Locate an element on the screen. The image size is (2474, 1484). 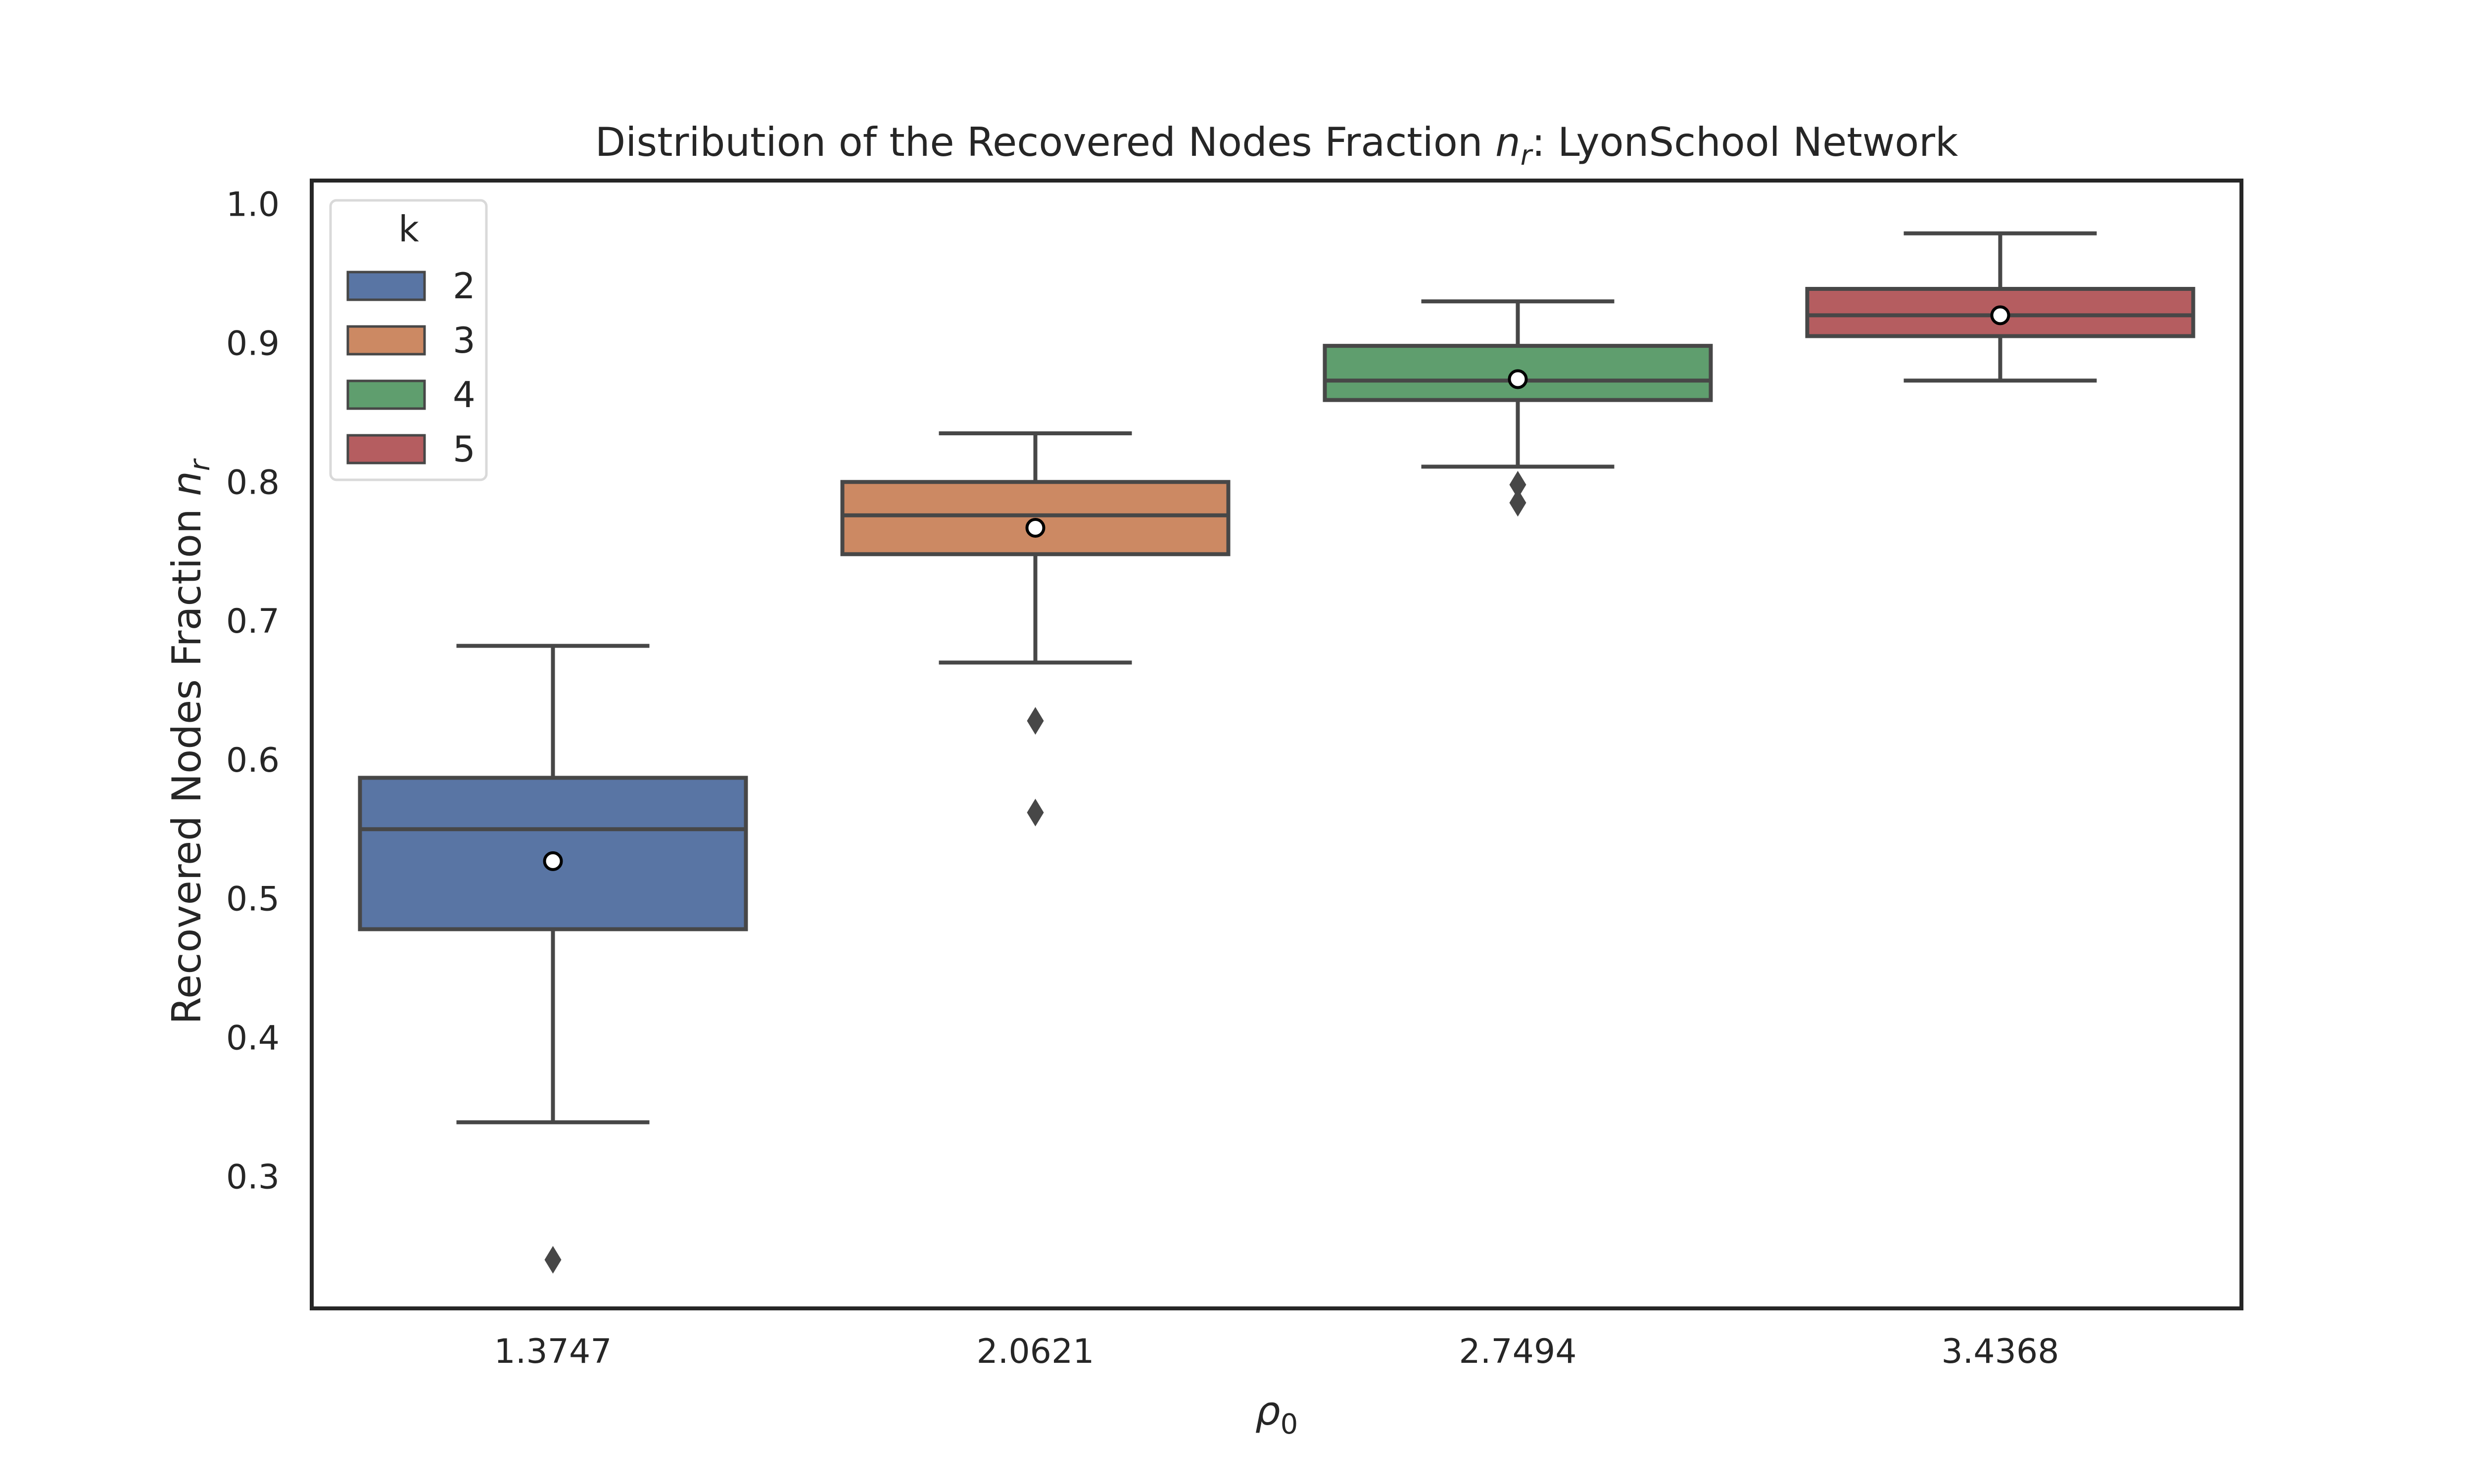
x-axis-label: ρ0 is located at coordinates (1276, 1414).